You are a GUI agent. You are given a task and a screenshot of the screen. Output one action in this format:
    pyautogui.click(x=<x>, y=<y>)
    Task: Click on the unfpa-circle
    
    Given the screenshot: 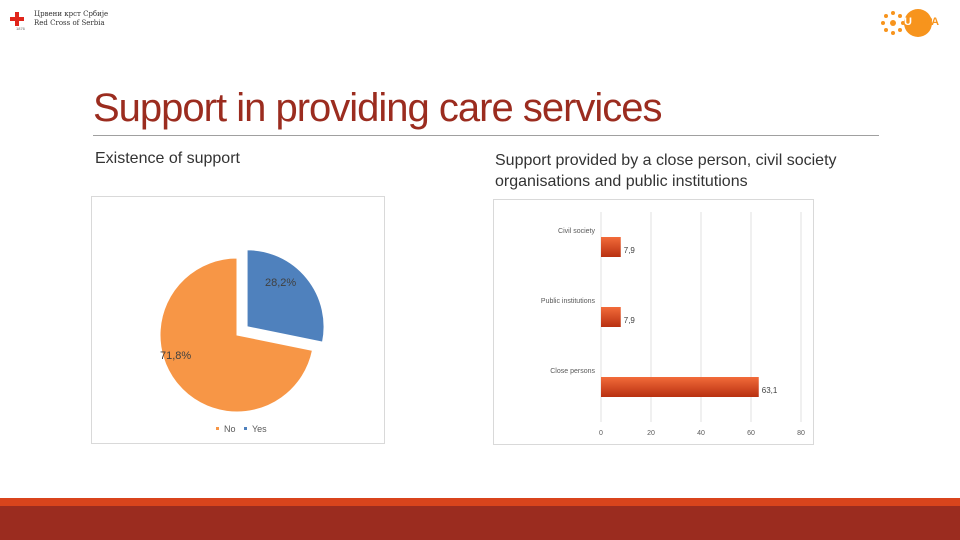 What is the action you would take?
    pyautogui.click(x=918, y=23)
    